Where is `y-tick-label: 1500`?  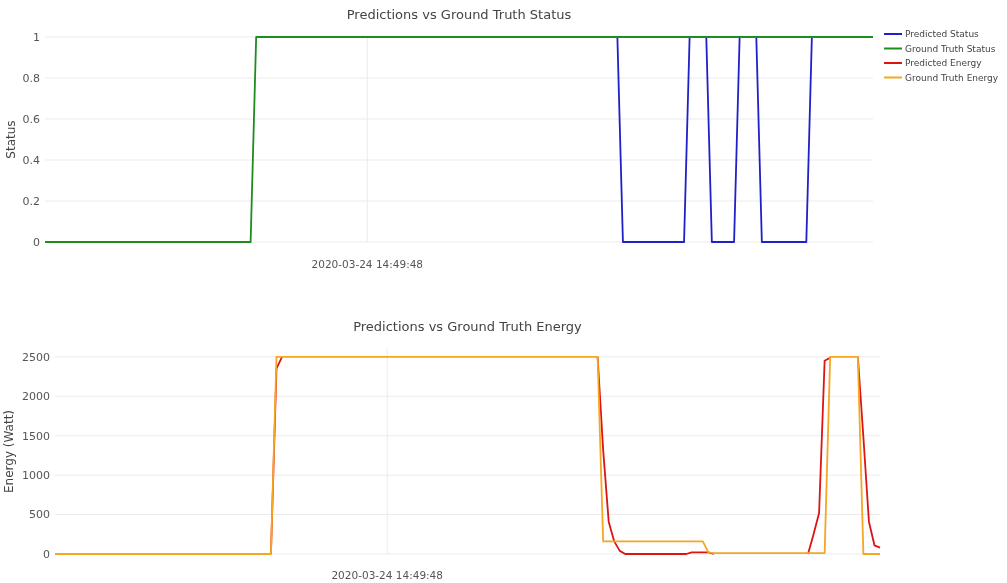
y-tick-label: 1500 is located at coordinates (36, 436).